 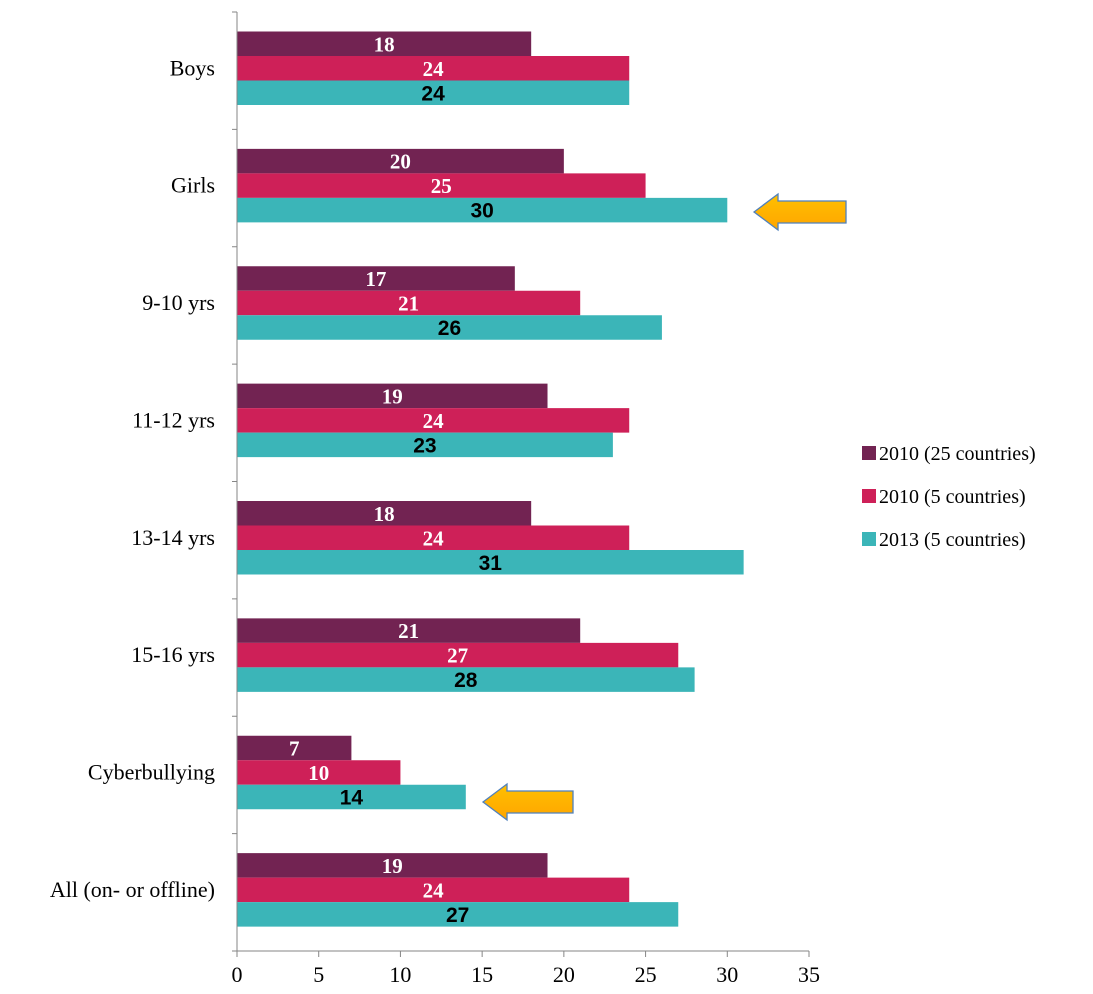 I want to click on data-label-girls-series-0: 20, so click(x=400, y=162).